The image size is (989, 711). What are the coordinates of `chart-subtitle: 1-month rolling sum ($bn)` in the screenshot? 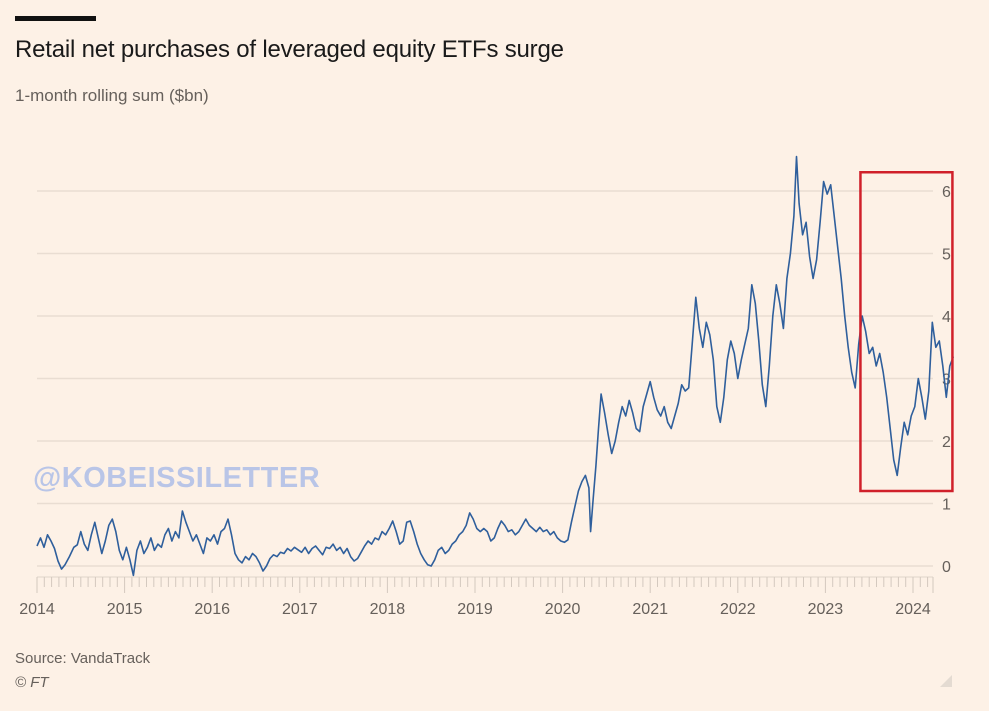 It's located at (112, 95).